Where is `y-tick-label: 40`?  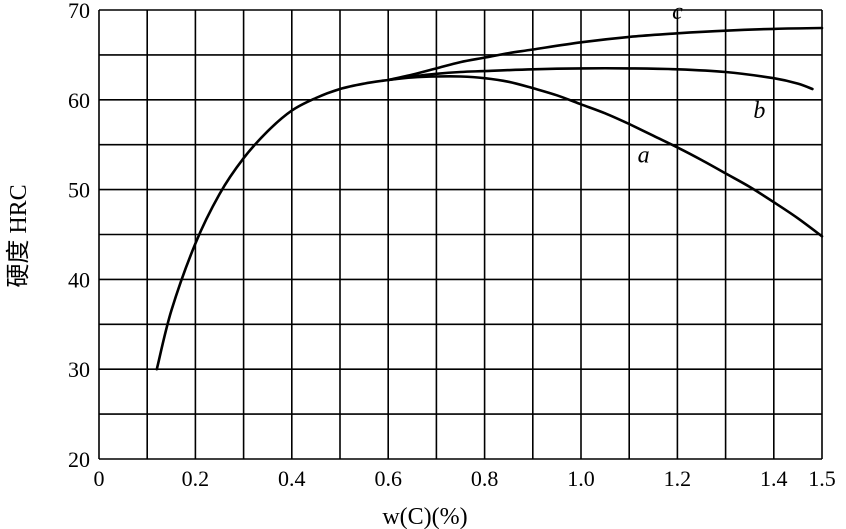
y-tick-label: 40 is located at coordinates (79, 279).